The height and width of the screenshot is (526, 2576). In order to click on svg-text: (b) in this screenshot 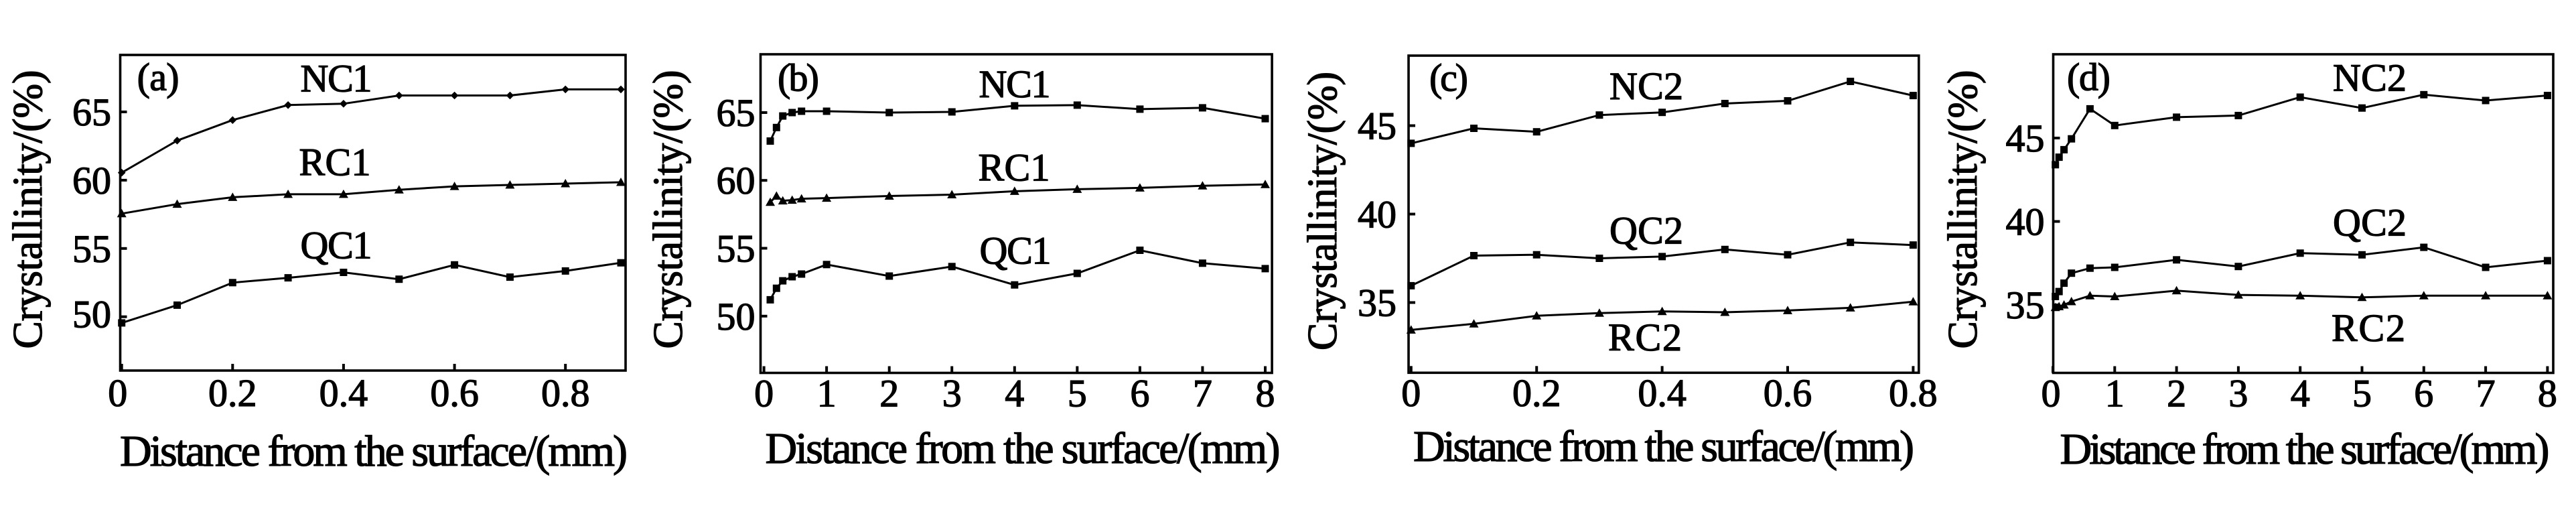, I will do `click(798, 78)`.